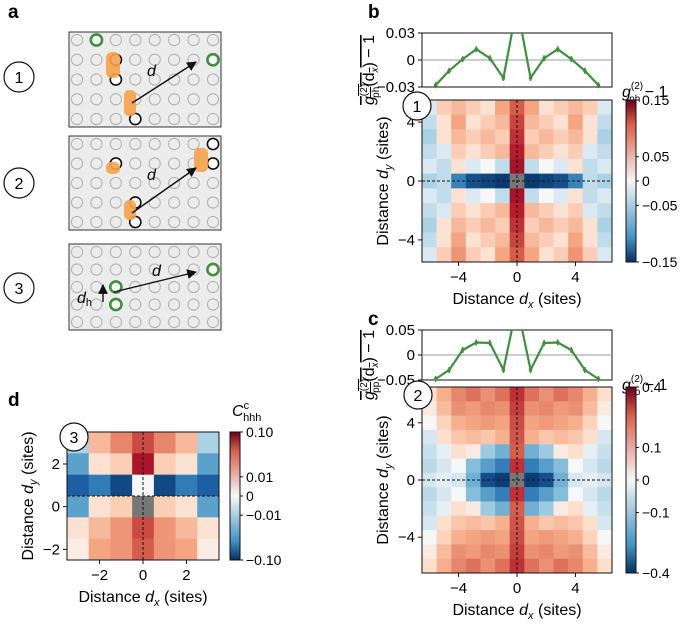 This screenshot has height=625, width=685. I want to click on x-axis-label-sub: x, so click(530, 305).